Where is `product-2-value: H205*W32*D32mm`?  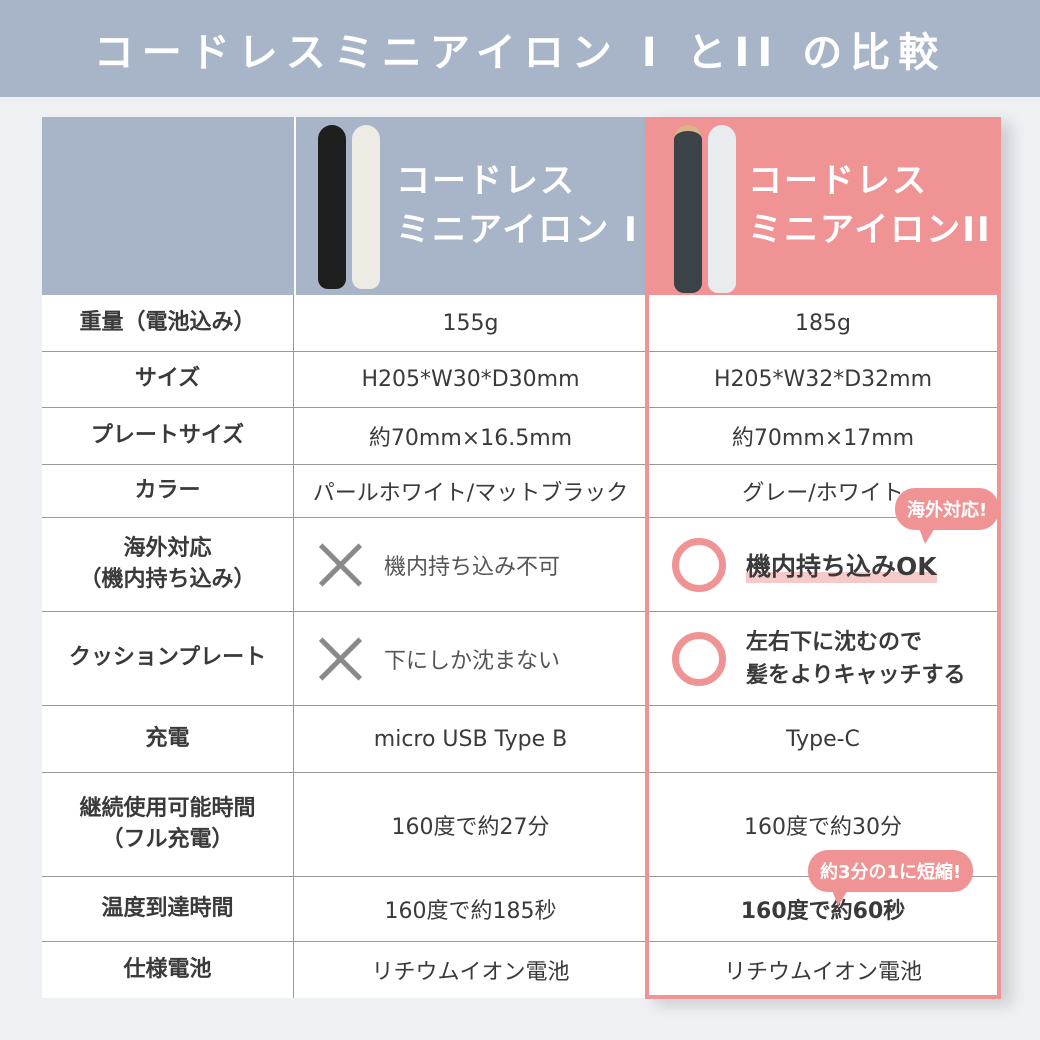 product-2-value: H205*W32*D32mm is located at coordinates (823, 379).